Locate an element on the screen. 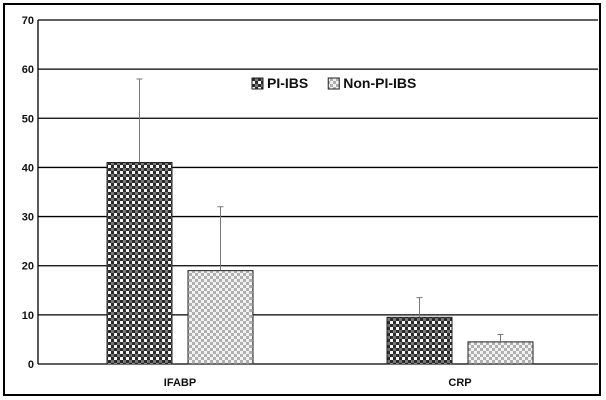 The height and width of the screenshot is (400, 606). y-tick-label: 40 is located at coordinates (28, 168).